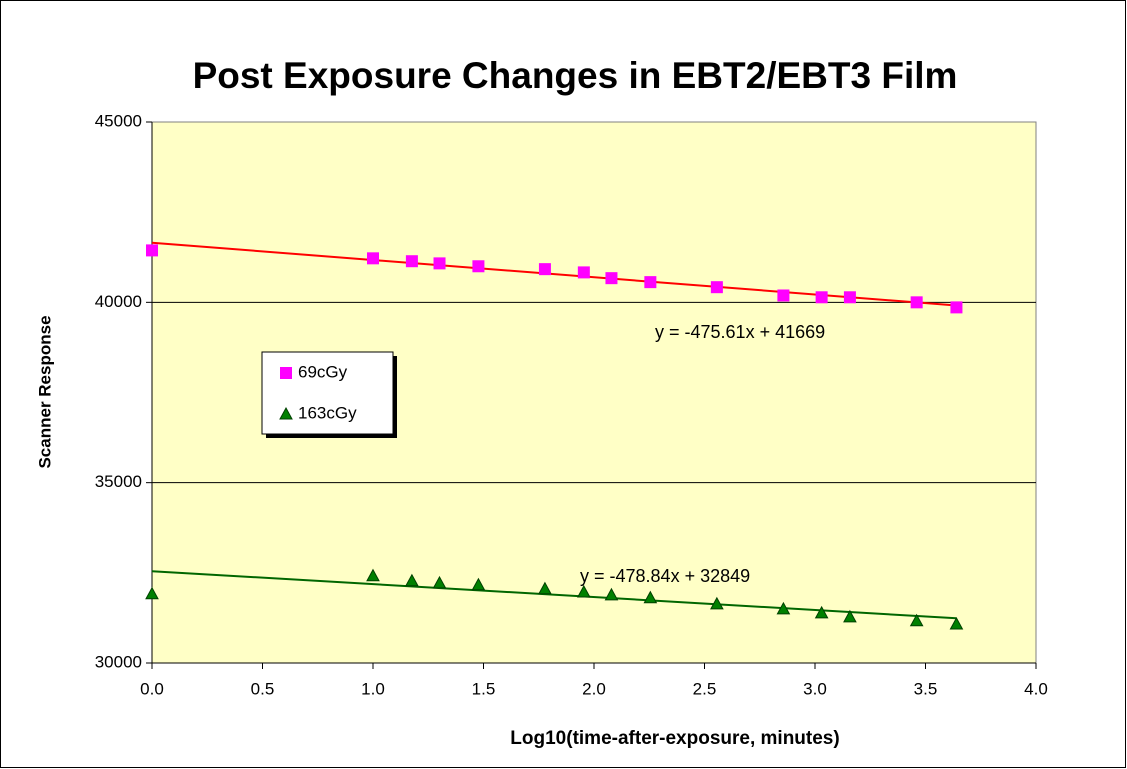 The height and width of the screenshot is (769, 1127). What do you see at coordinates (118, 481) in the screenshot?
I see `y-tick-label: 35000` at bounding box center [118, 481].